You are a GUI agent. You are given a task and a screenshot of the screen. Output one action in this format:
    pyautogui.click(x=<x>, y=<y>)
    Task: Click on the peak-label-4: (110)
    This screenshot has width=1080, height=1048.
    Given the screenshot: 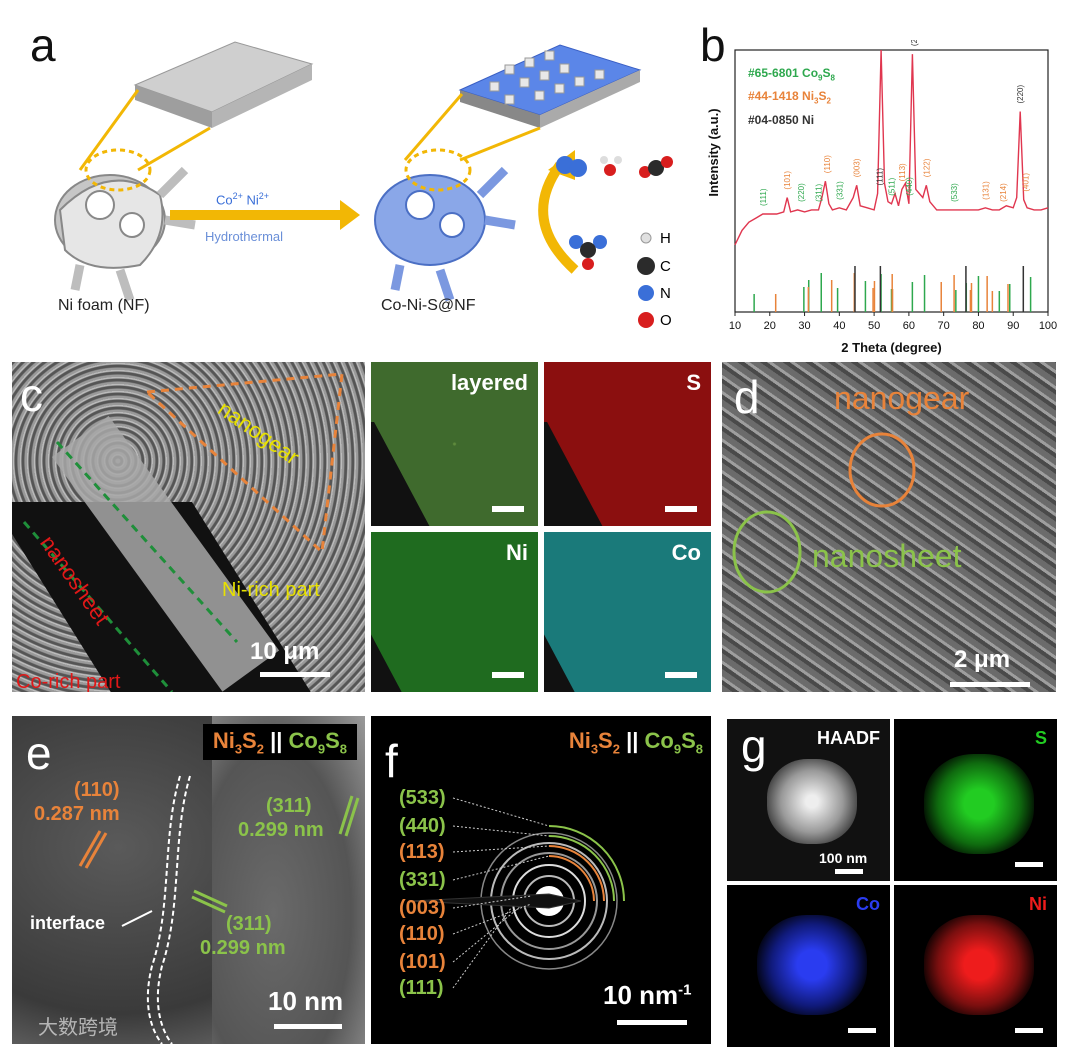 What is the action you would take?
    pyautogui.click(x=827, y=164)
    